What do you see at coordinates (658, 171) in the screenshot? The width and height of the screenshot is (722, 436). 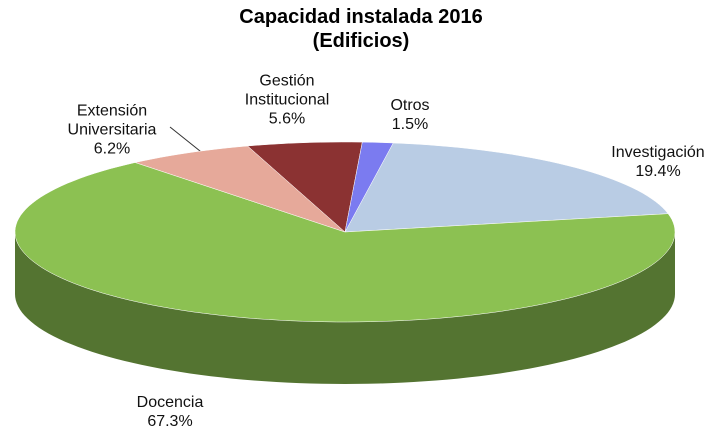 I see `value-label: 19.4%` at bounding box center [658, 171].